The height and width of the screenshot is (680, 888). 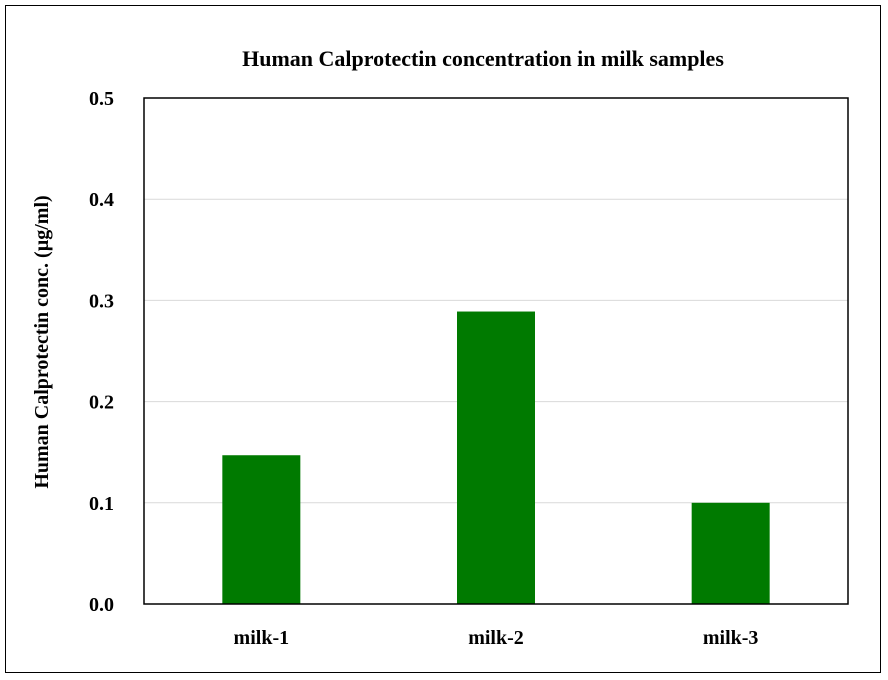 I want to click on y-tick-label: 0.2, so click(x=101, y=403).